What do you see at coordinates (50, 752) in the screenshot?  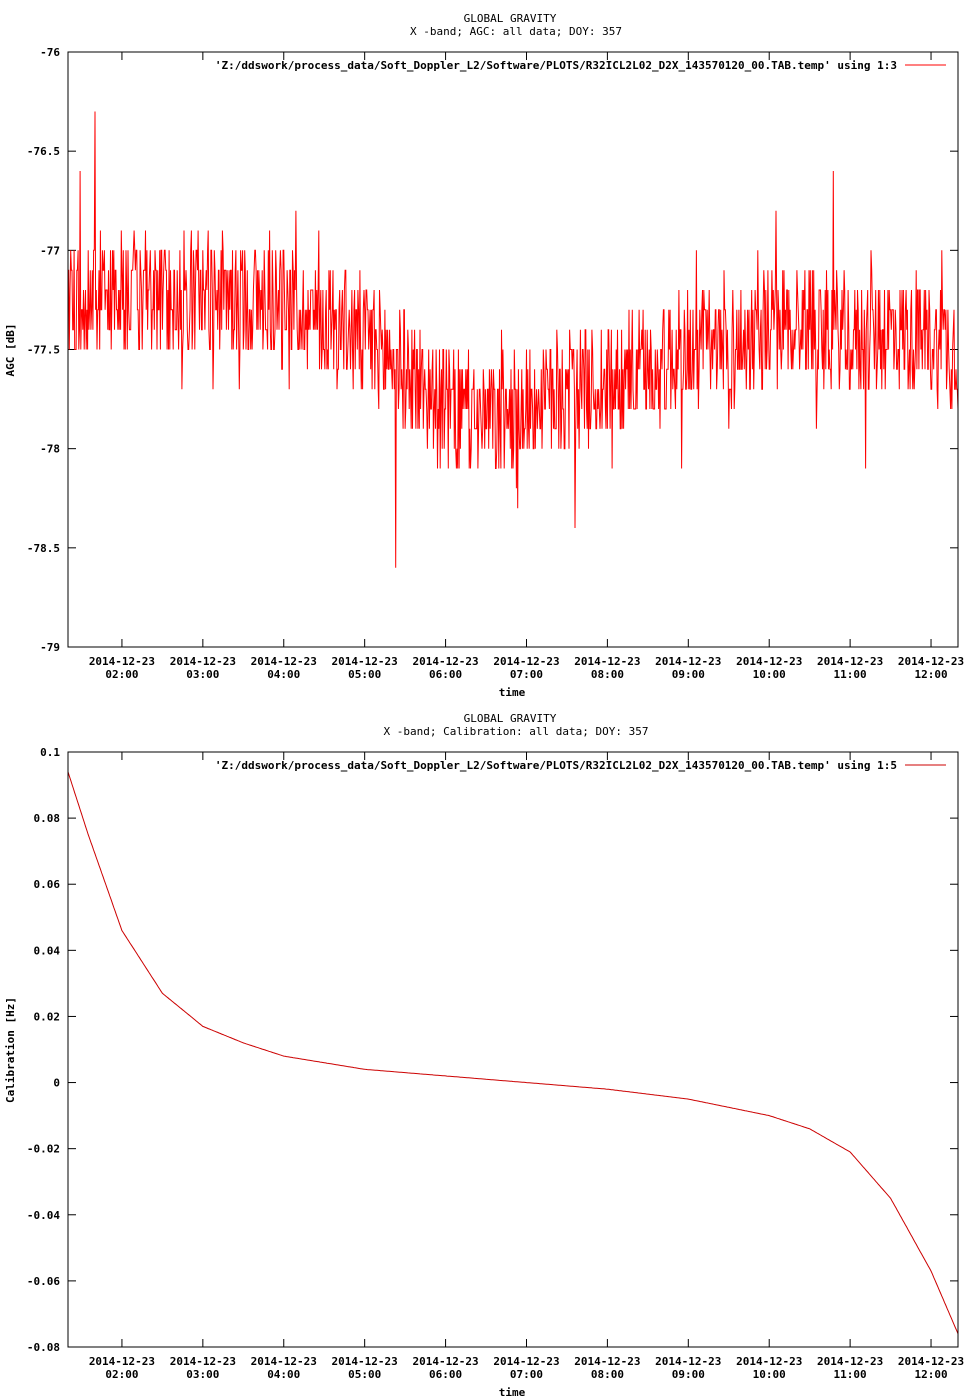 I see `y-tick-label: 0.1` at bounding box center [50, 752].